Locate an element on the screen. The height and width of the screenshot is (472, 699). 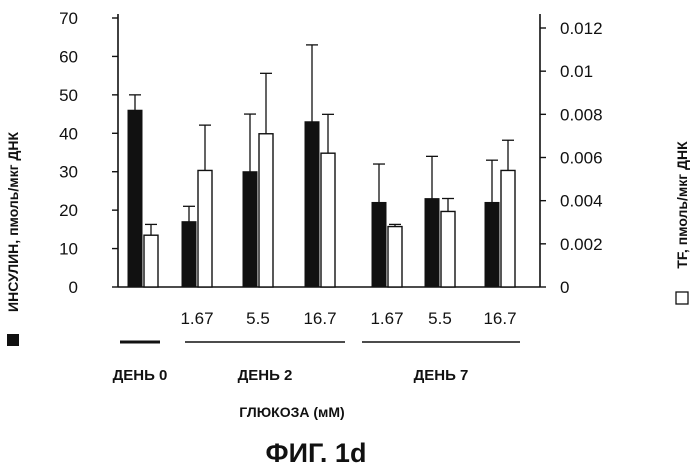
right-tick-label: 0 is located at coordinates (564, 287).